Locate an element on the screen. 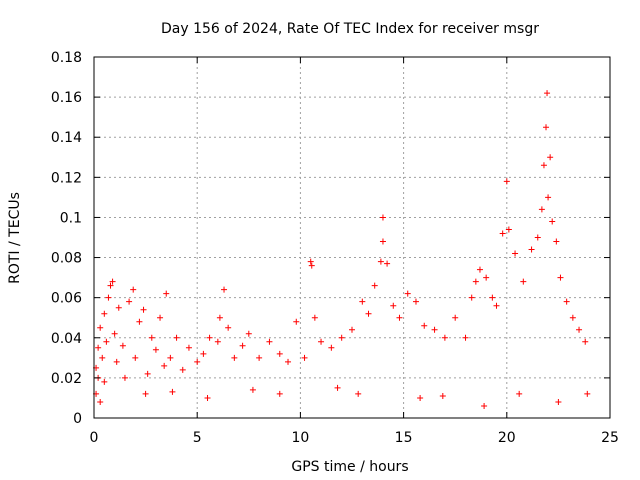 The width and height of the screenshot is (640, 480). y-tick-label: 0.02 is located at coordinates (66, 379).